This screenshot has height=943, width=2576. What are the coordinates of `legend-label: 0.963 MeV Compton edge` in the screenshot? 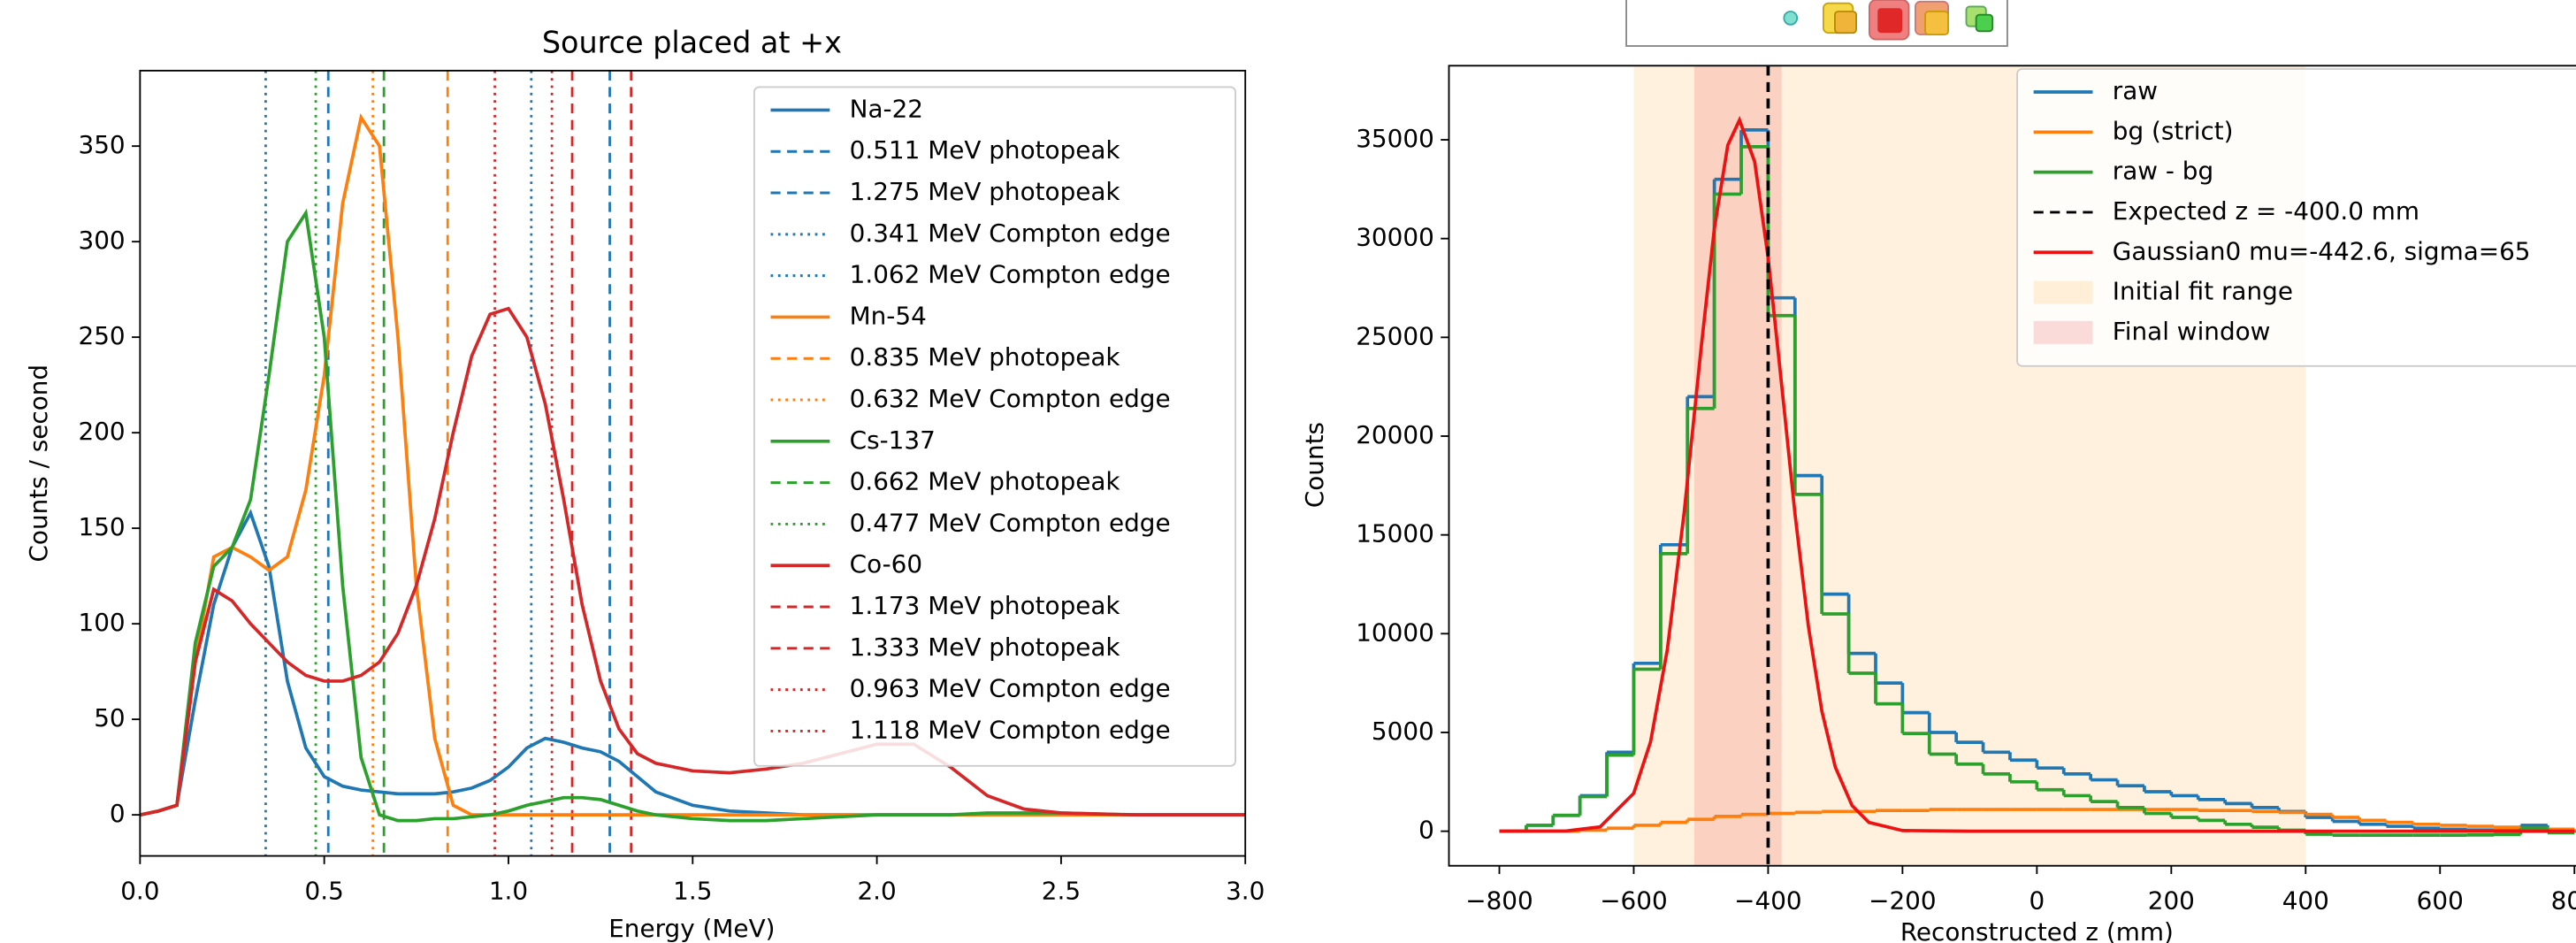 It's located at (1011, 688).